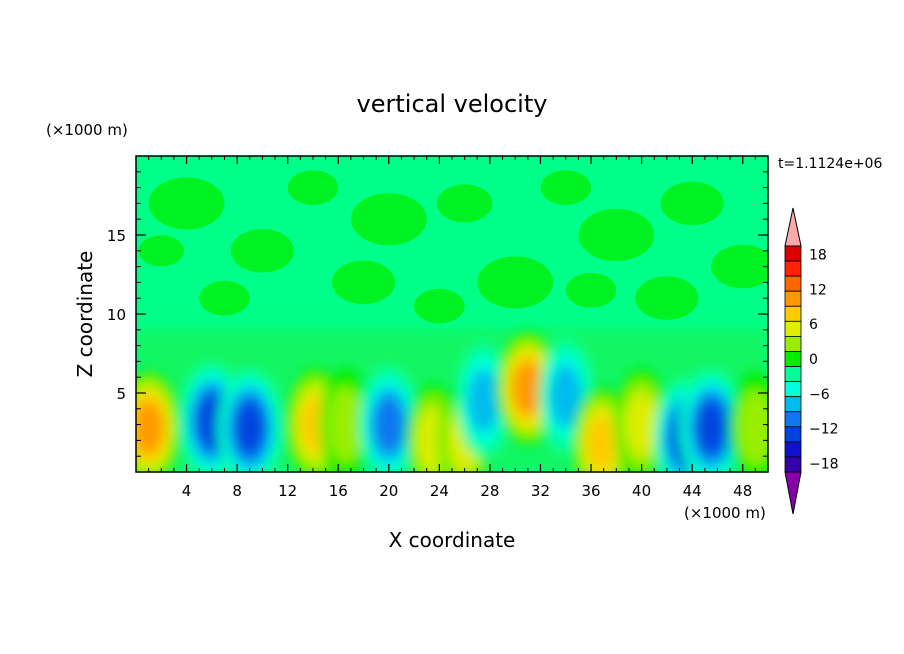 The image size is (904, 654). I want to click on x-tick-label: 40, so click(641, 491).